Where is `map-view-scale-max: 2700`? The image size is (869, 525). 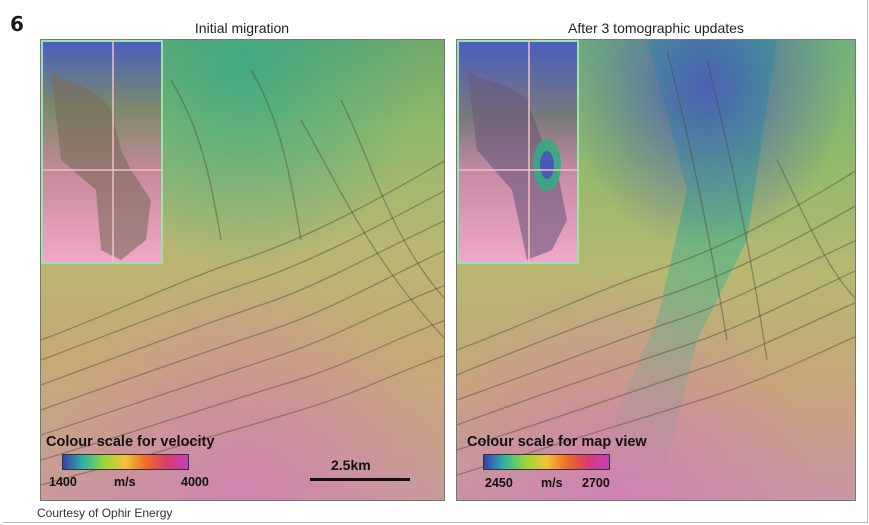 map-view-scale-max: 2700 is located at coordinates (596, 483).